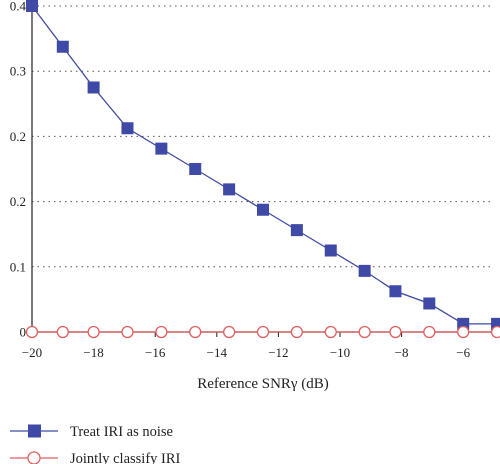  Describe the element at coordinates (18, 7) in the screenshot. I see `y-tick-label: 0.4` at that location.